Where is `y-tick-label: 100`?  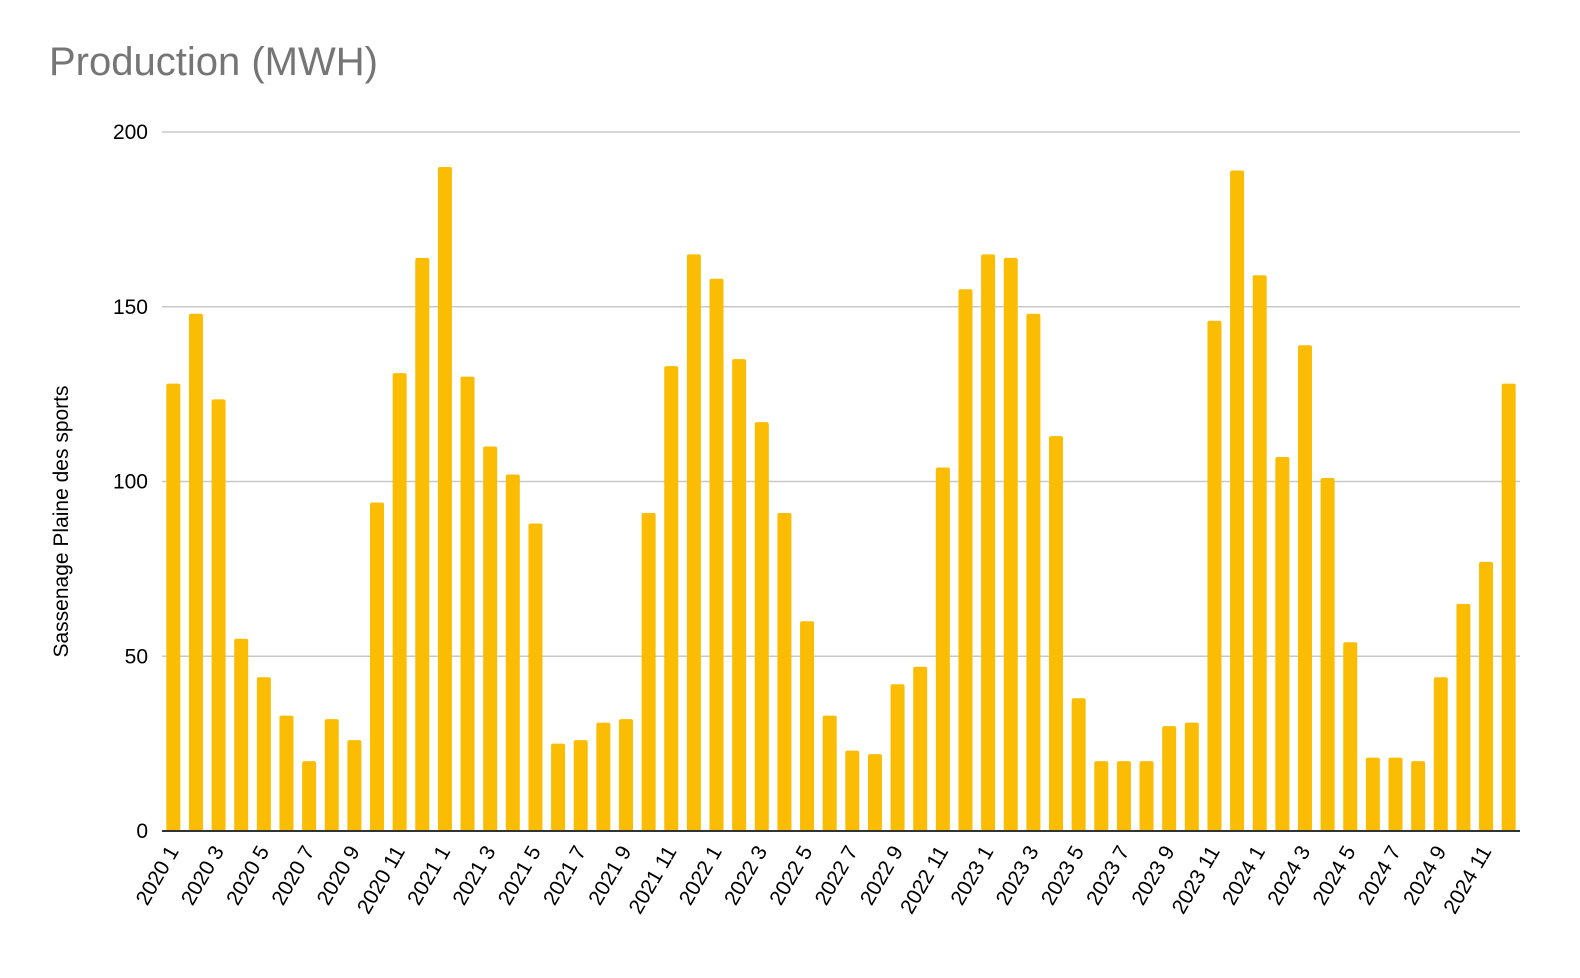
y-tick-label: 100 is located at coordinates (130, 482).